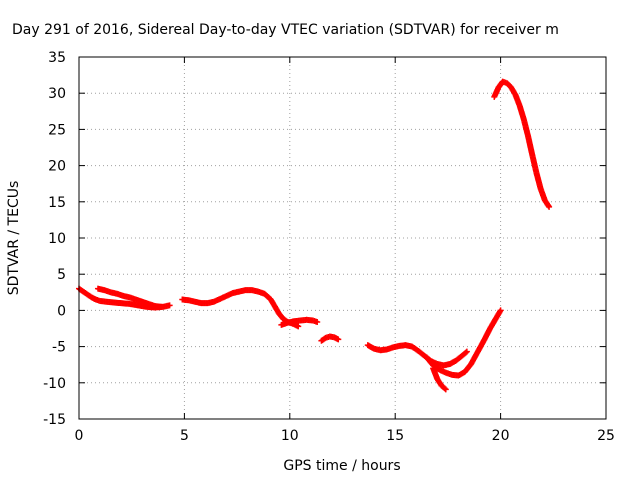 Image resolution: width=640 pixels, height=480 pixels. What do you see at coordinates (184, 436) in the screenshot?
I see `x-tick-label: 5` at bounding box center [184, 436].